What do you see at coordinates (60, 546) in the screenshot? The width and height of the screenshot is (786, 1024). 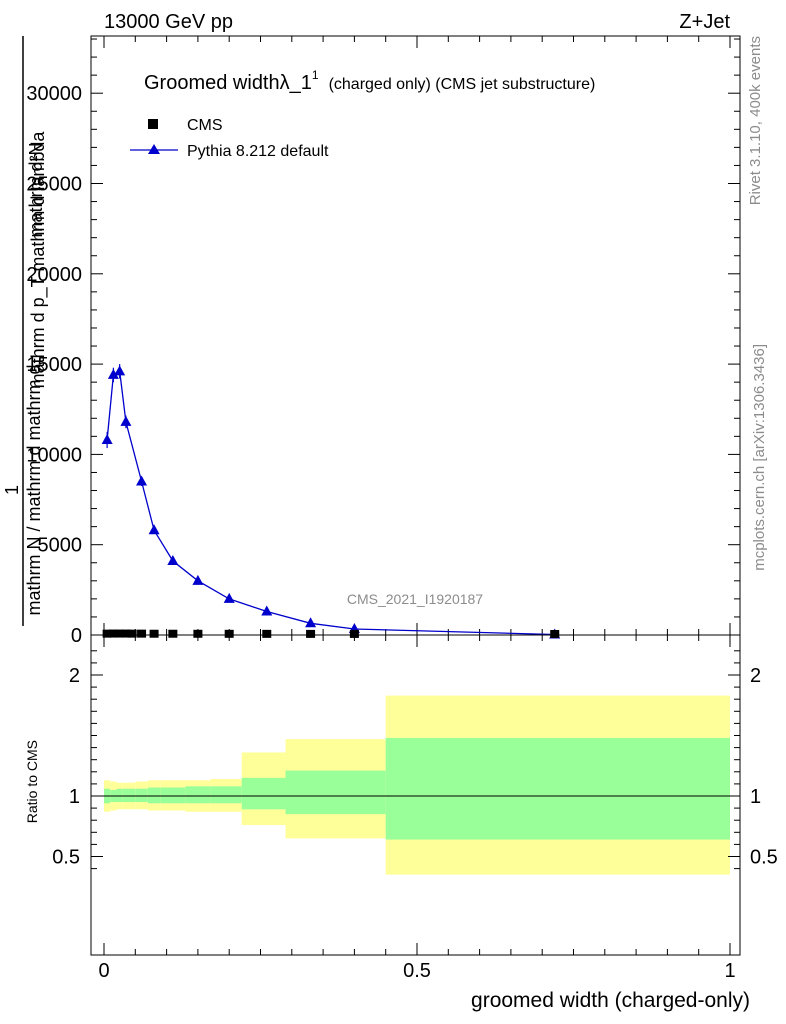 I see `main-ytick-label: 5000` at bounding box center [60, 546].